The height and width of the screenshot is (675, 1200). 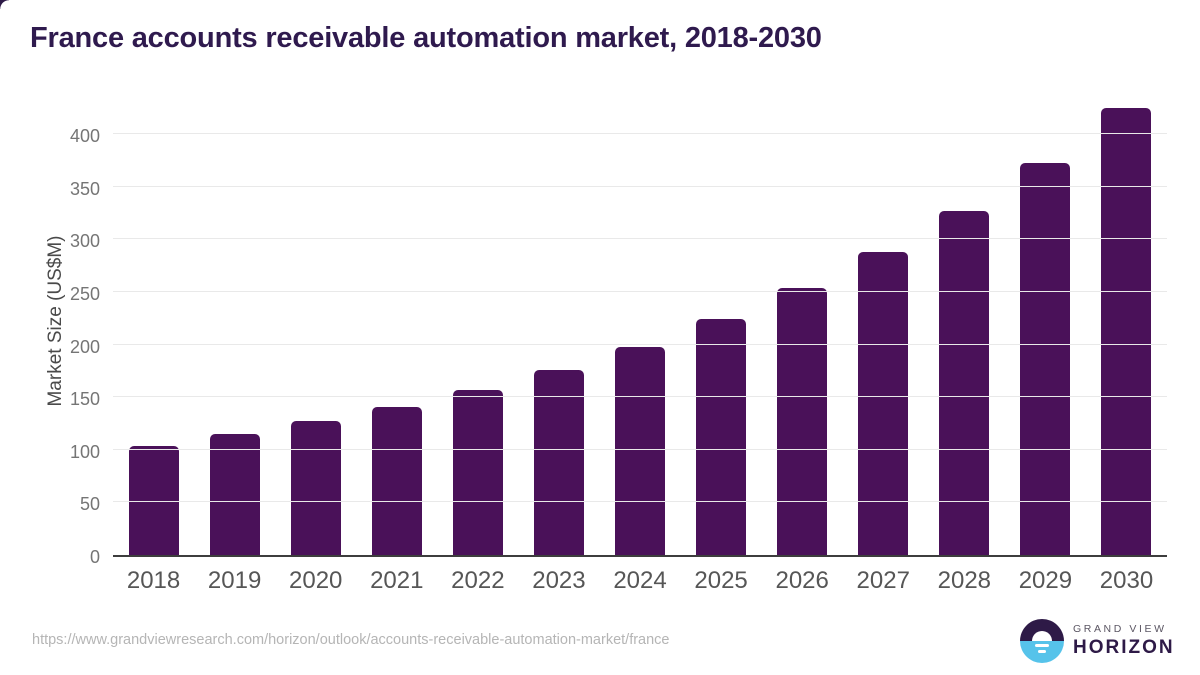 I want to click on logo-text: GRAND VIEW HORIZON, so click(x=1124, y=641).